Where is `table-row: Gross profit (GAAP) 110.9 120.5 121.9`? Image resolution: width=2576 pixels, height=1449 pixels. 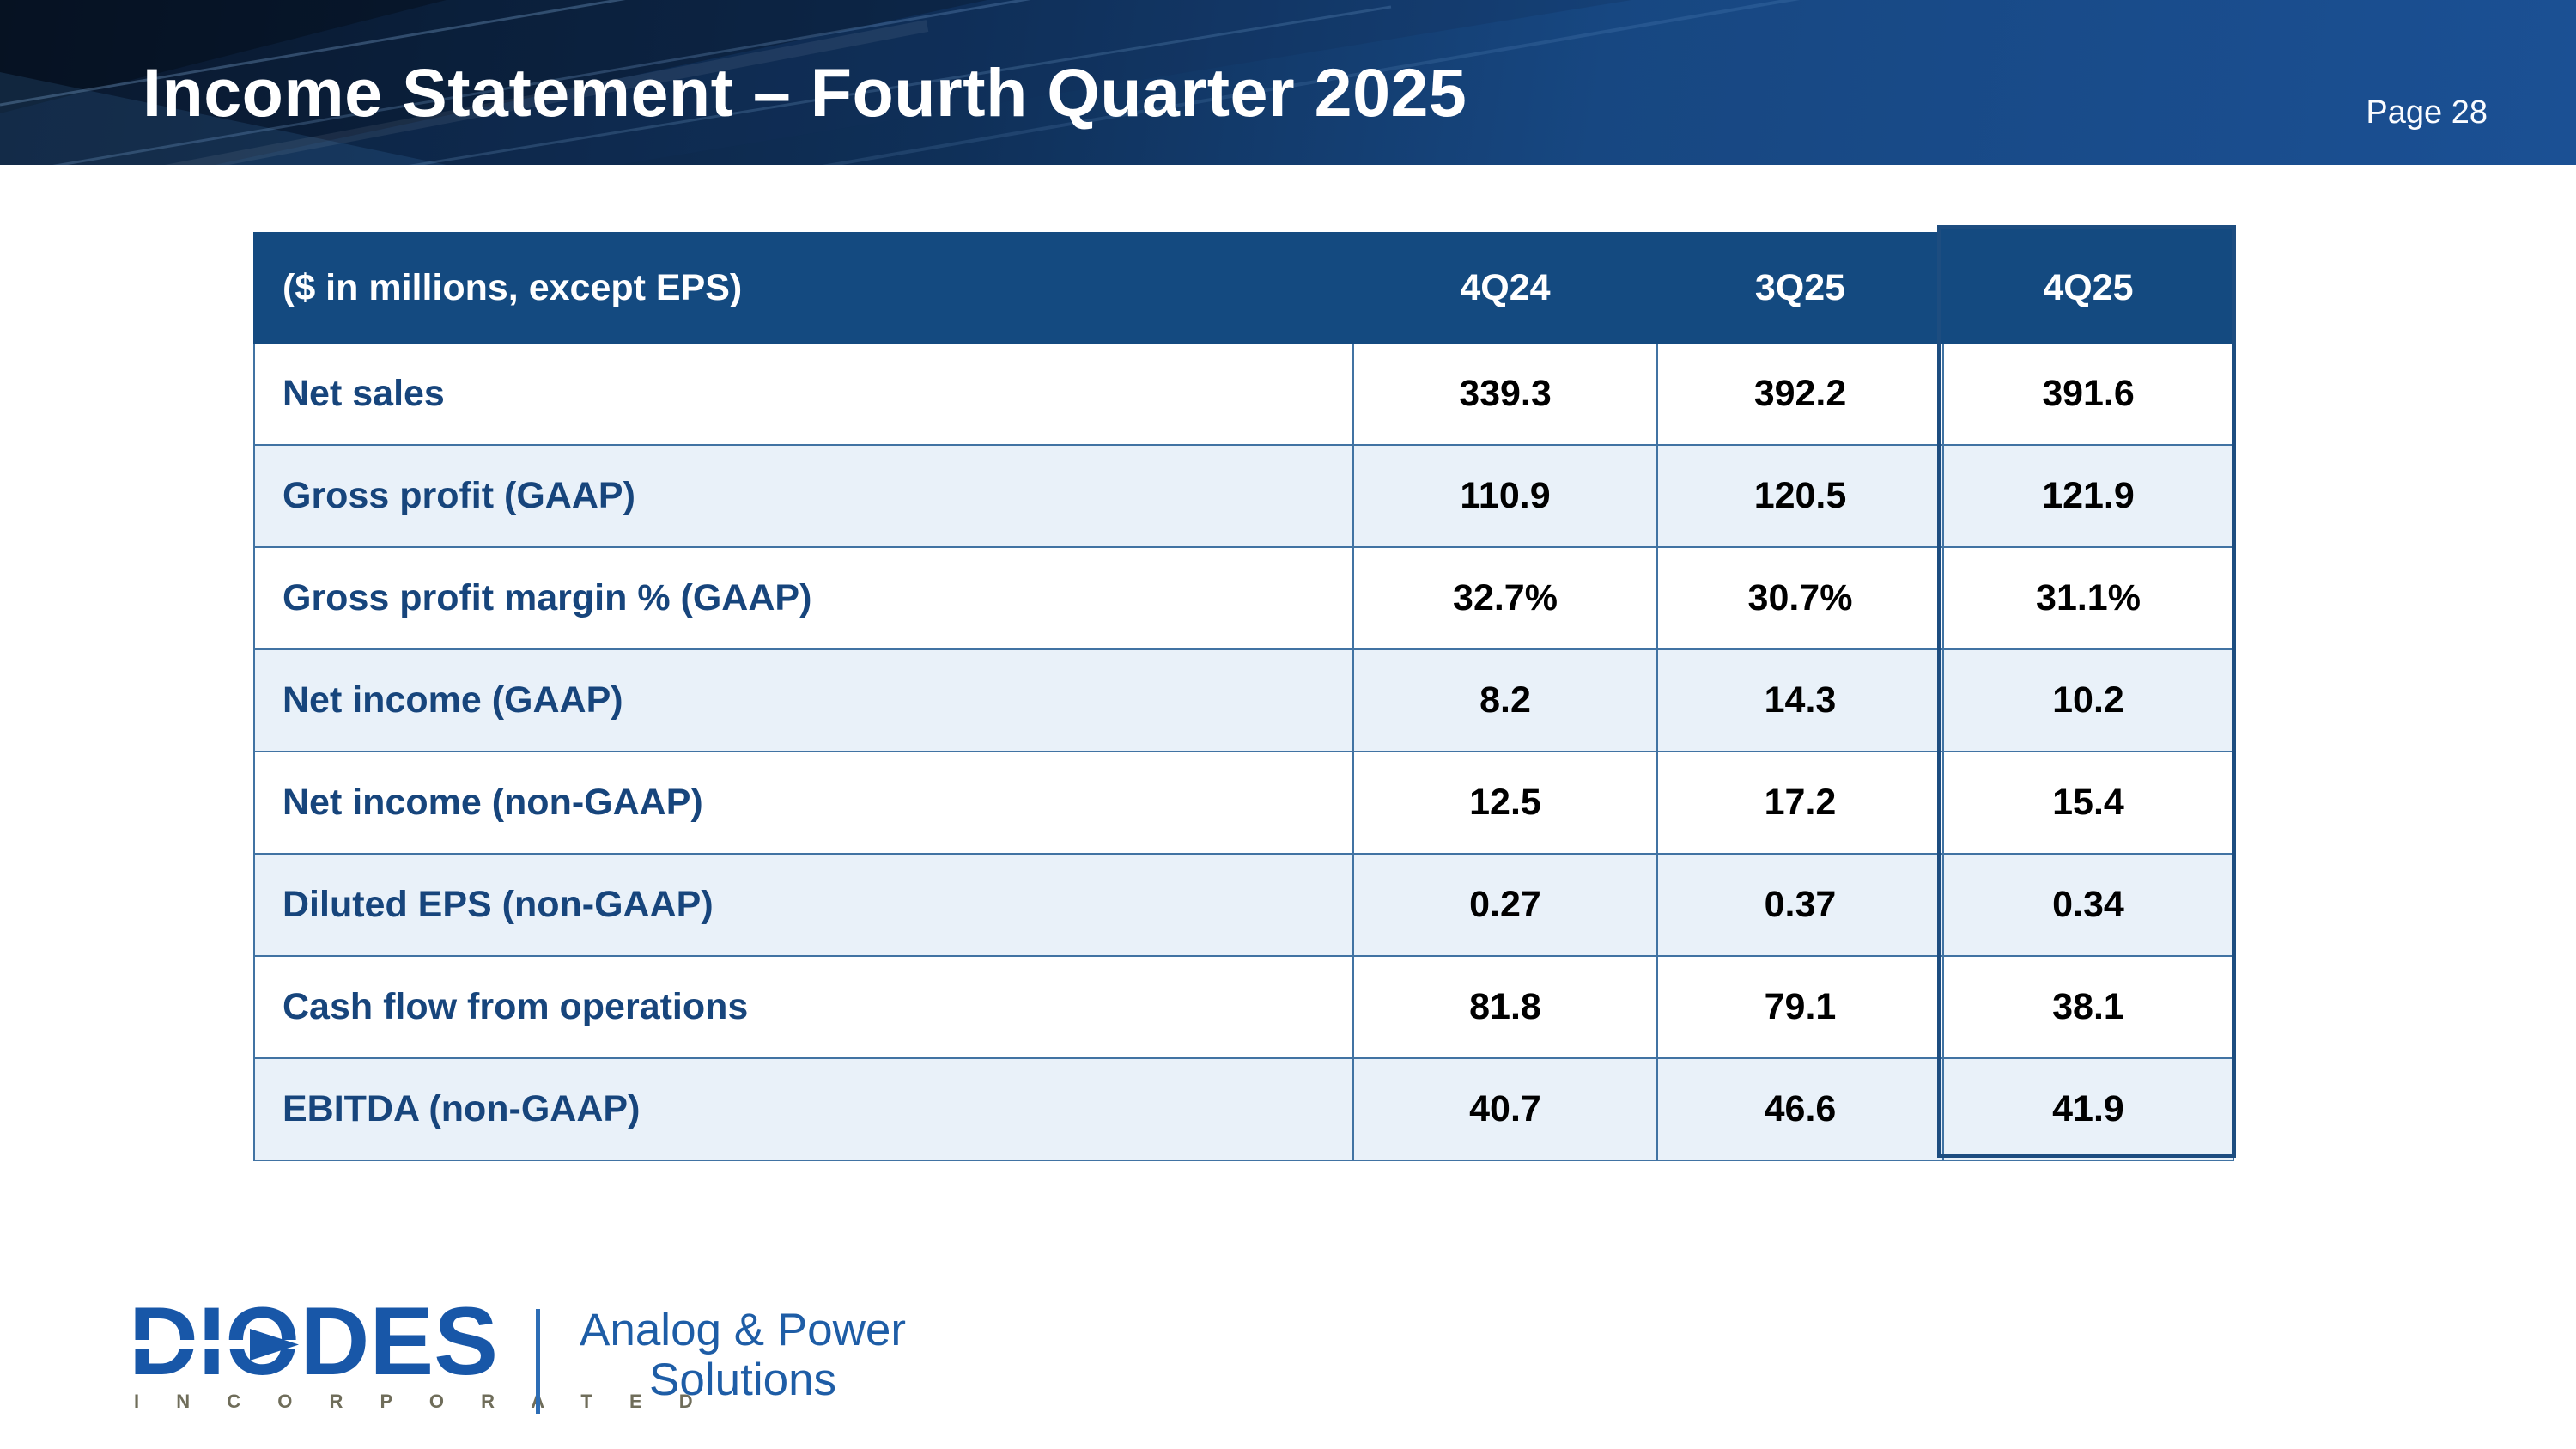 table-row: Gross profit (GAAP) 110.9 120.5 121.9 is located at coordinates (1243, 496).